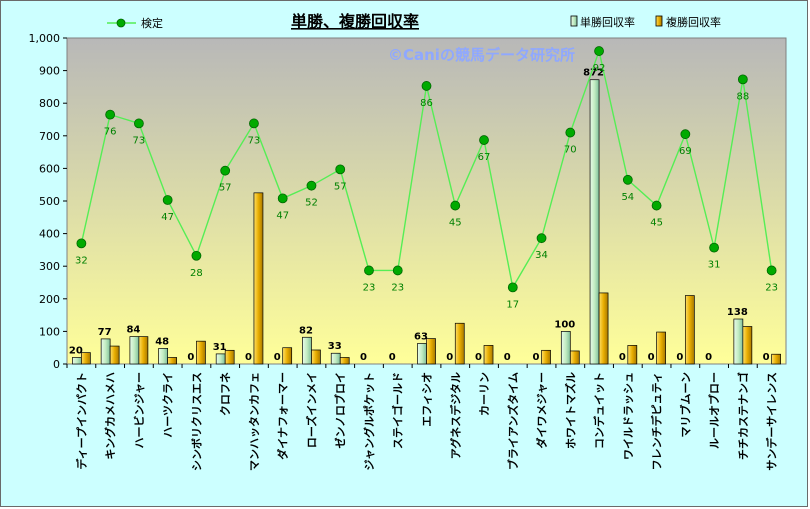  What do you see at coordinates (714, 265) in the screenshot?
I see `kentei-data-label: 31` at bounding box center [714, 265].